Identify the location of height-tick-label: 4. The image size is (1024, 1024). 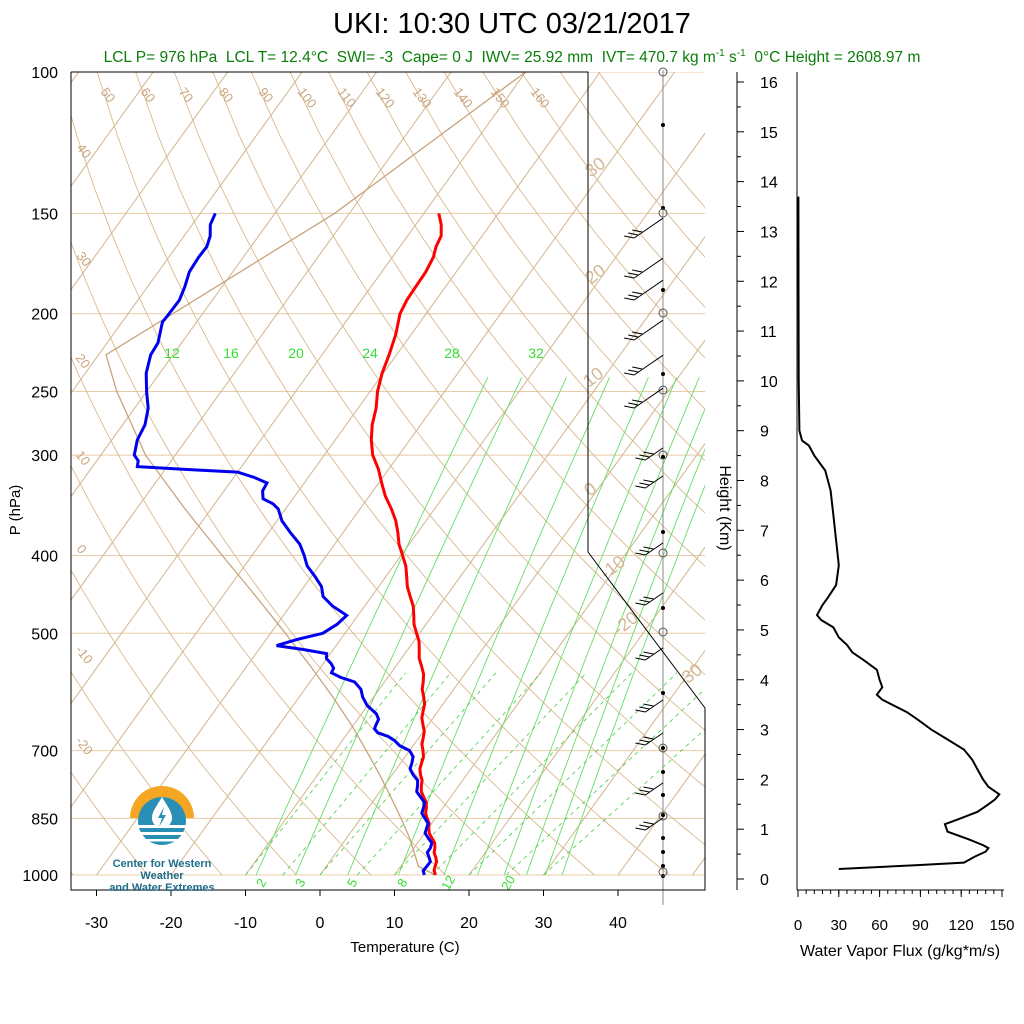
(764, 681).